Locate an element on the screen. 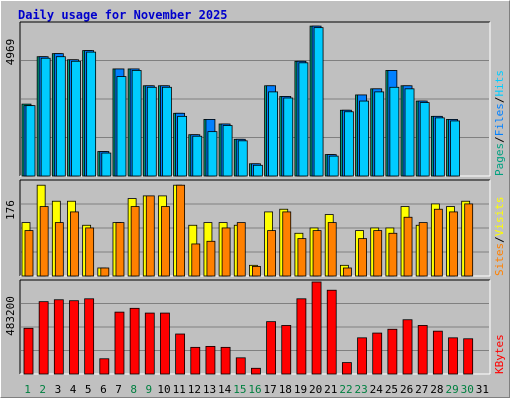  side-legend: KBytes is located at coordinates (499, 354).